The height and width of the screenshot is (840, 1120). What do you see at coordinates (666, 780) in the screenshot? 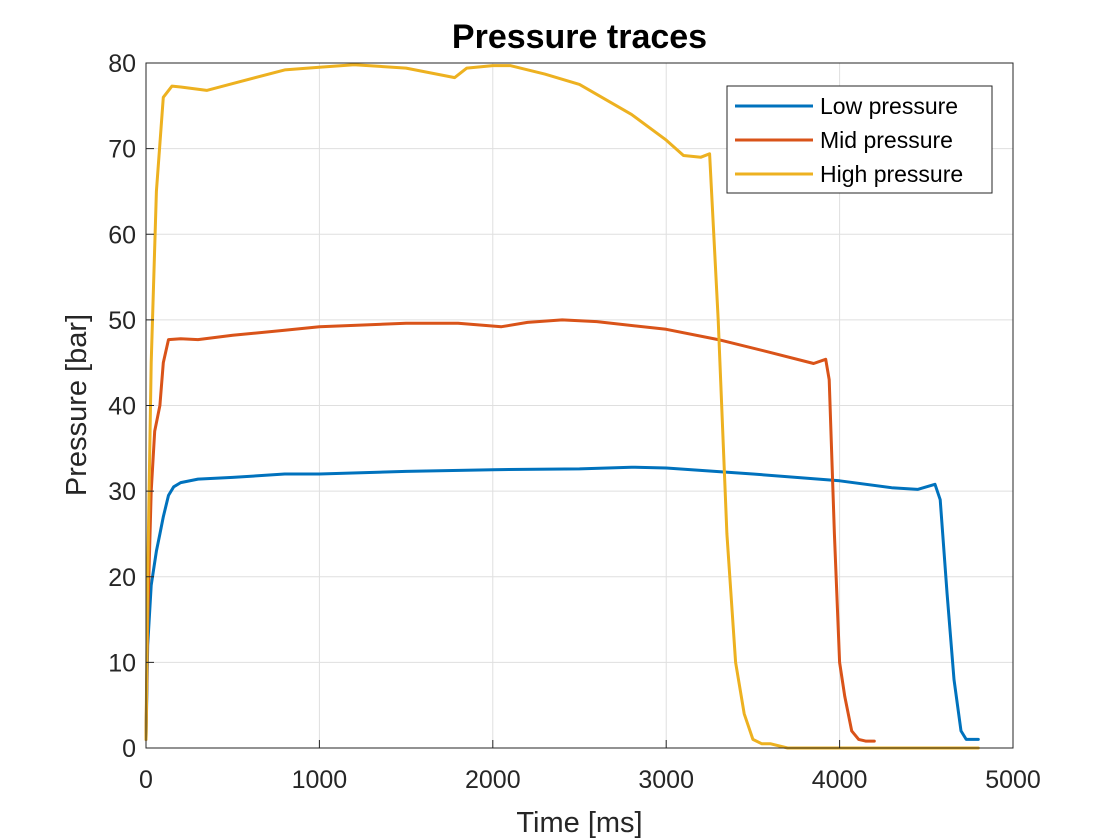
I see `x-tick-label: 3000` at bounding box center [666, 780].